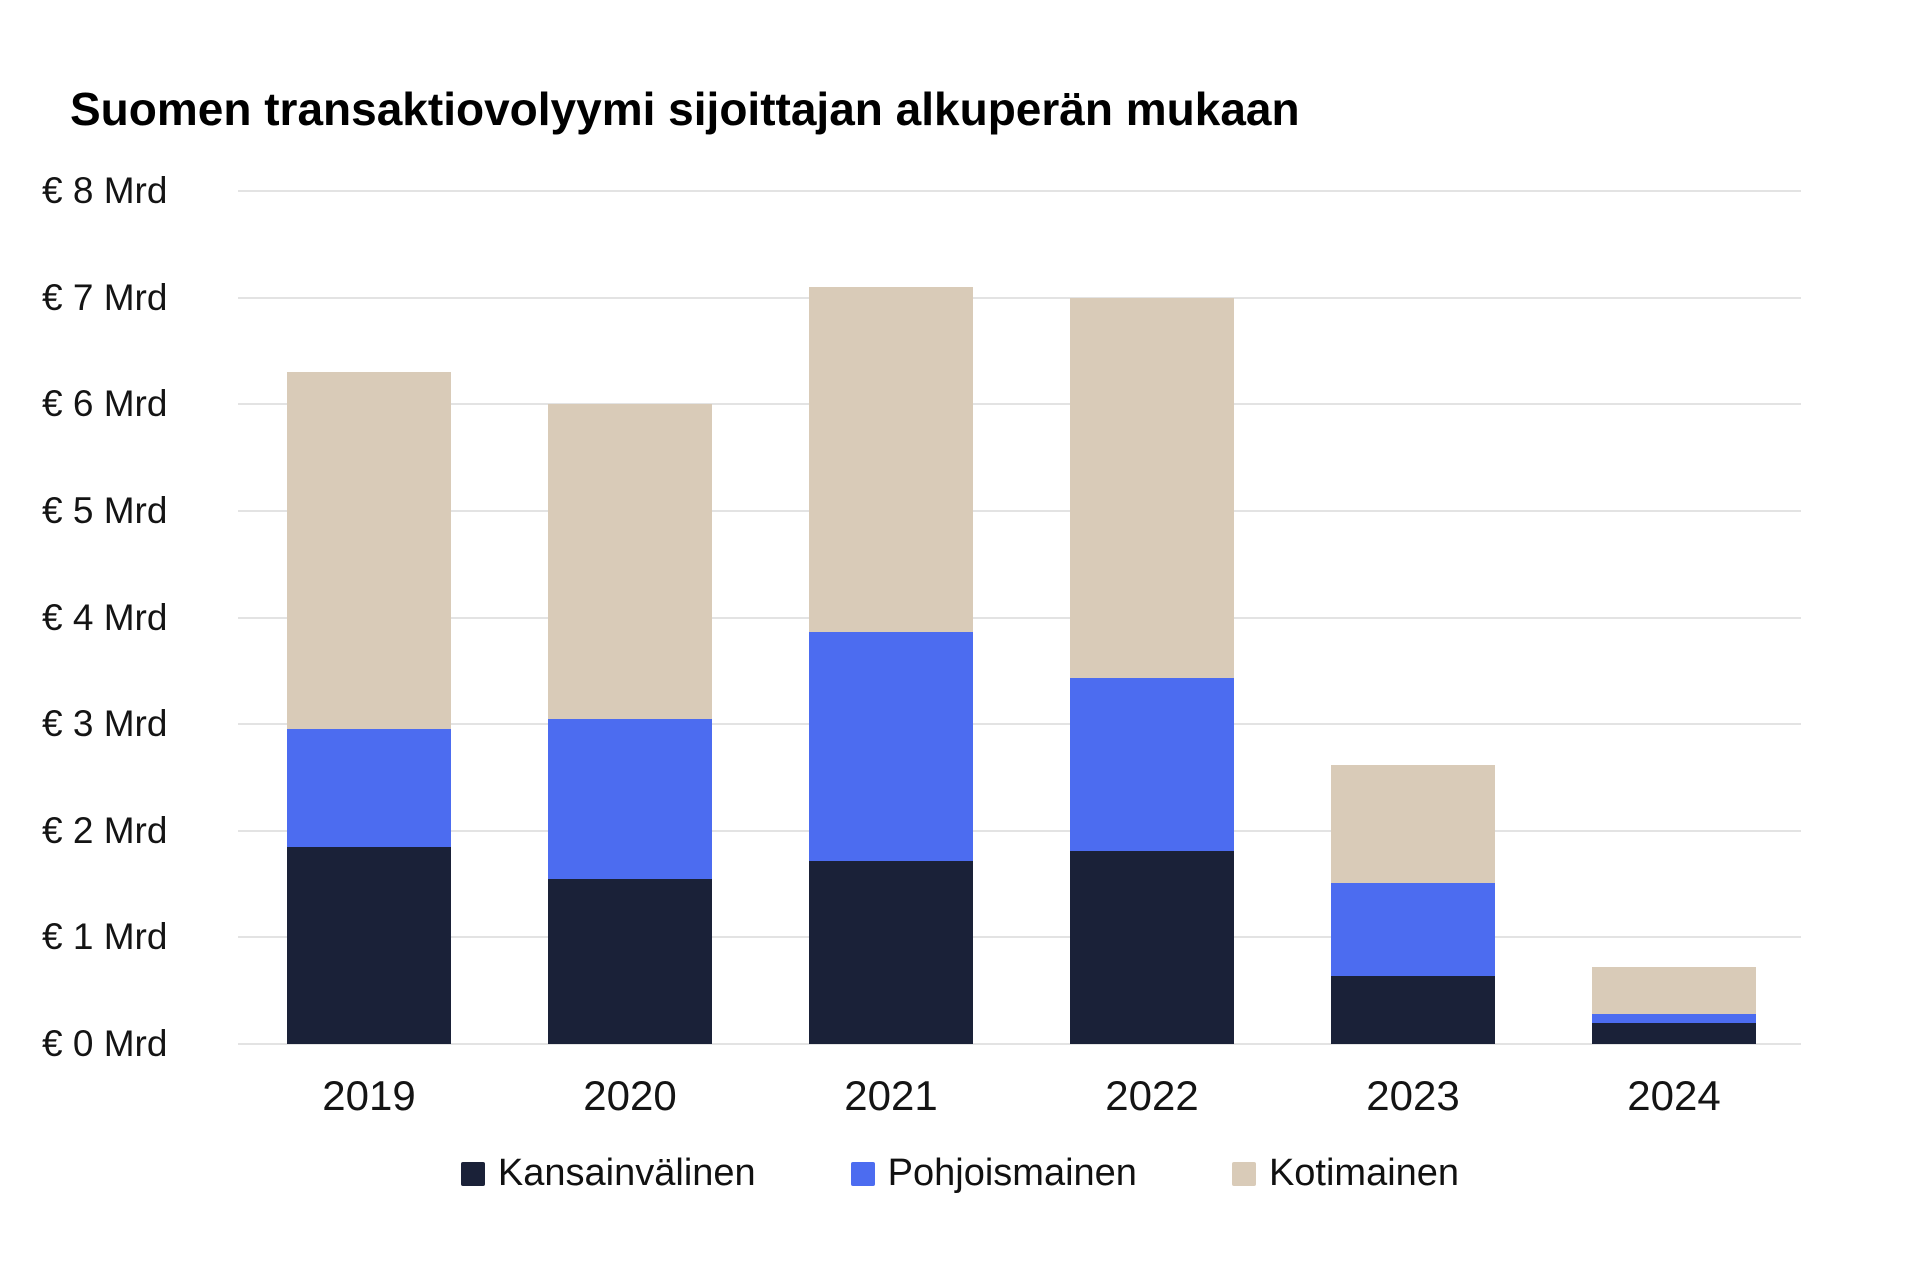  What do you see at coordinates (891, 952) in the screenshot?
I see `bar-segment-2021-kansainvälinen` at bounding box center [891, 952].